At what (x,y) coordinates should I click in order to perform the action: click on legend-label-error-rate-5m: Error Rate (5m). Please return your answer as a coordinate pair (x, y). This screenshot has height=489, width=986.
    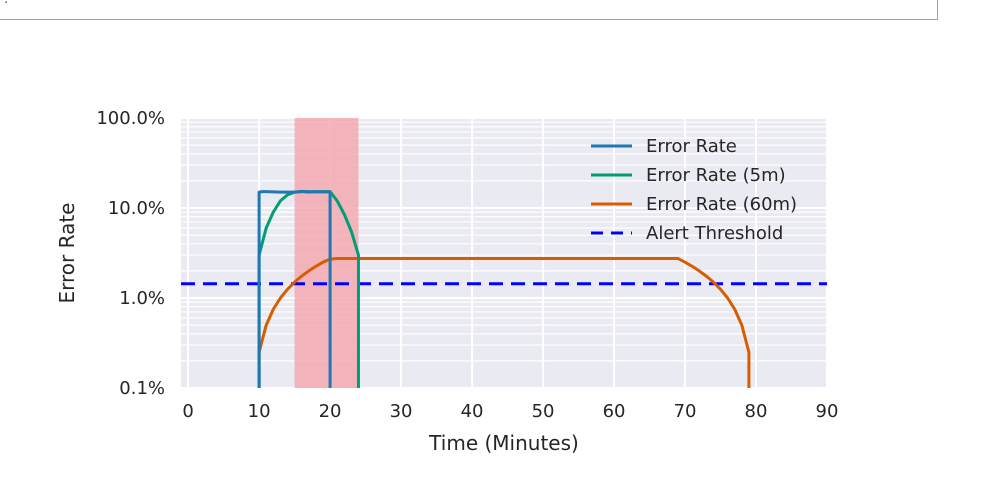
    Looking at the image, I should click on (716, 175).